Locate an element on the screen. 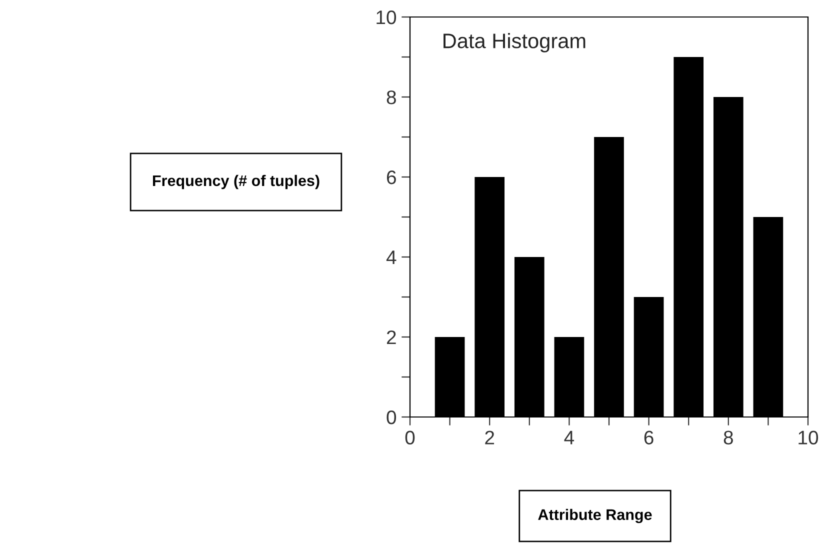 Image resolution: width=824 pixels, height=550 pixels. y-tick-label: 2 is located at coordinates (391, 337).